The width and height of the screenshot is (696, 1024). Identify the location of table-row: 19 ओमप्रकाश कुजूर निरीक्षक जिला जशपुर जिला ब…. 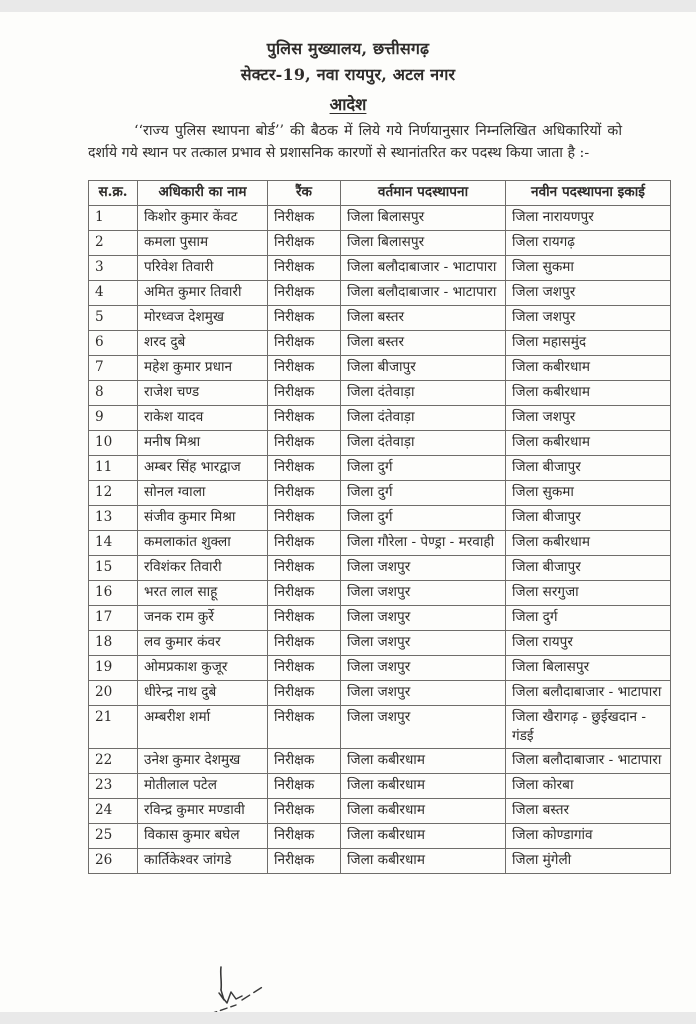
(379, 668).